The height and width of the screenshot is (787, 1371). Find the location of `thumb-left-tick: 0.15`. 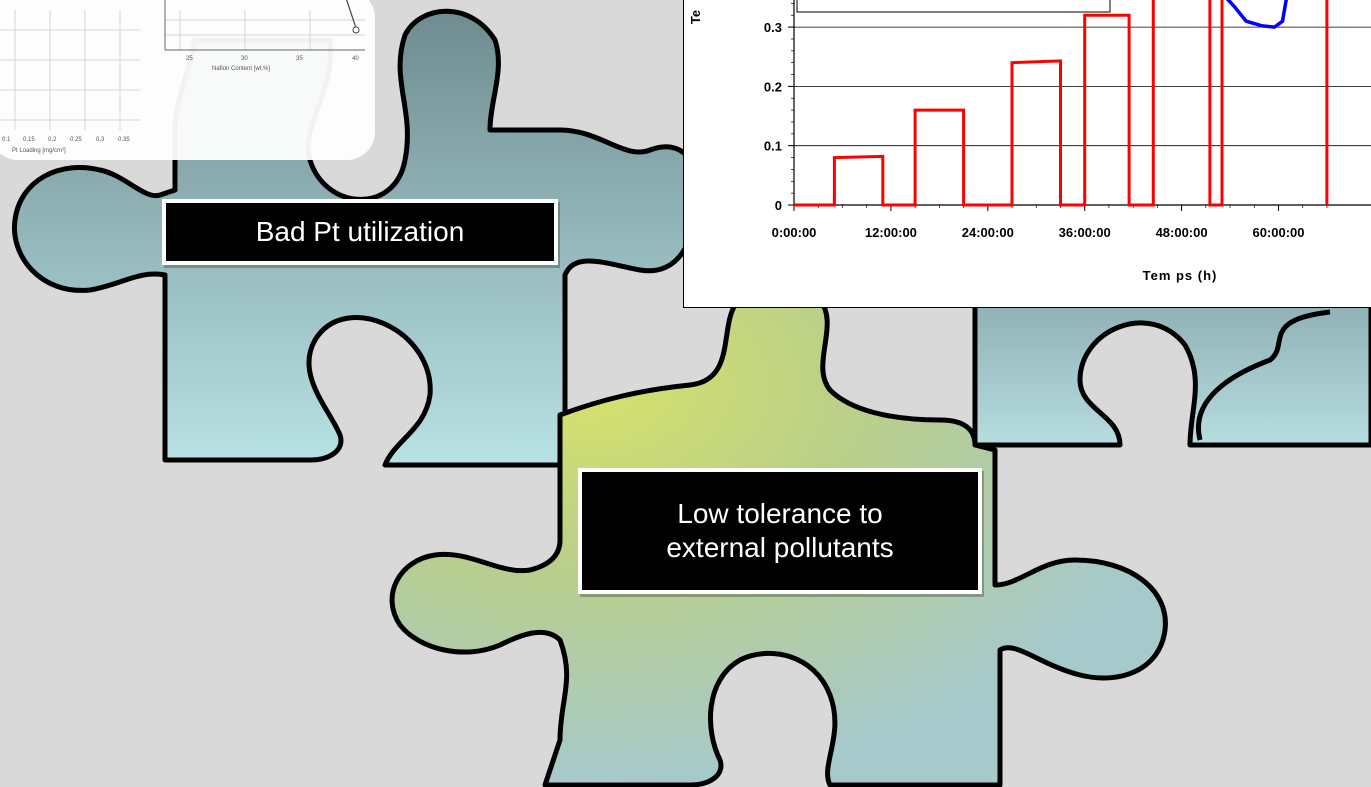

thumb-left-tick: 0.15 is located at coordinates (29, 140).